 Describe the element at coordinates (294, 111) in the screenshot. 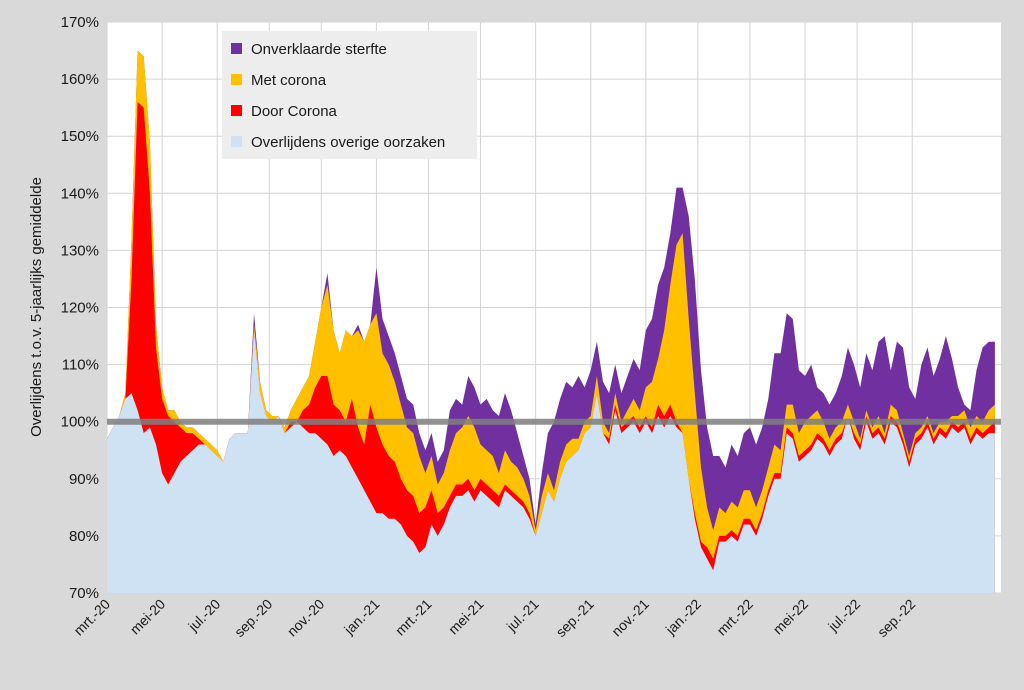

I see `legend-label-door-corona: Door Corona` at that location.